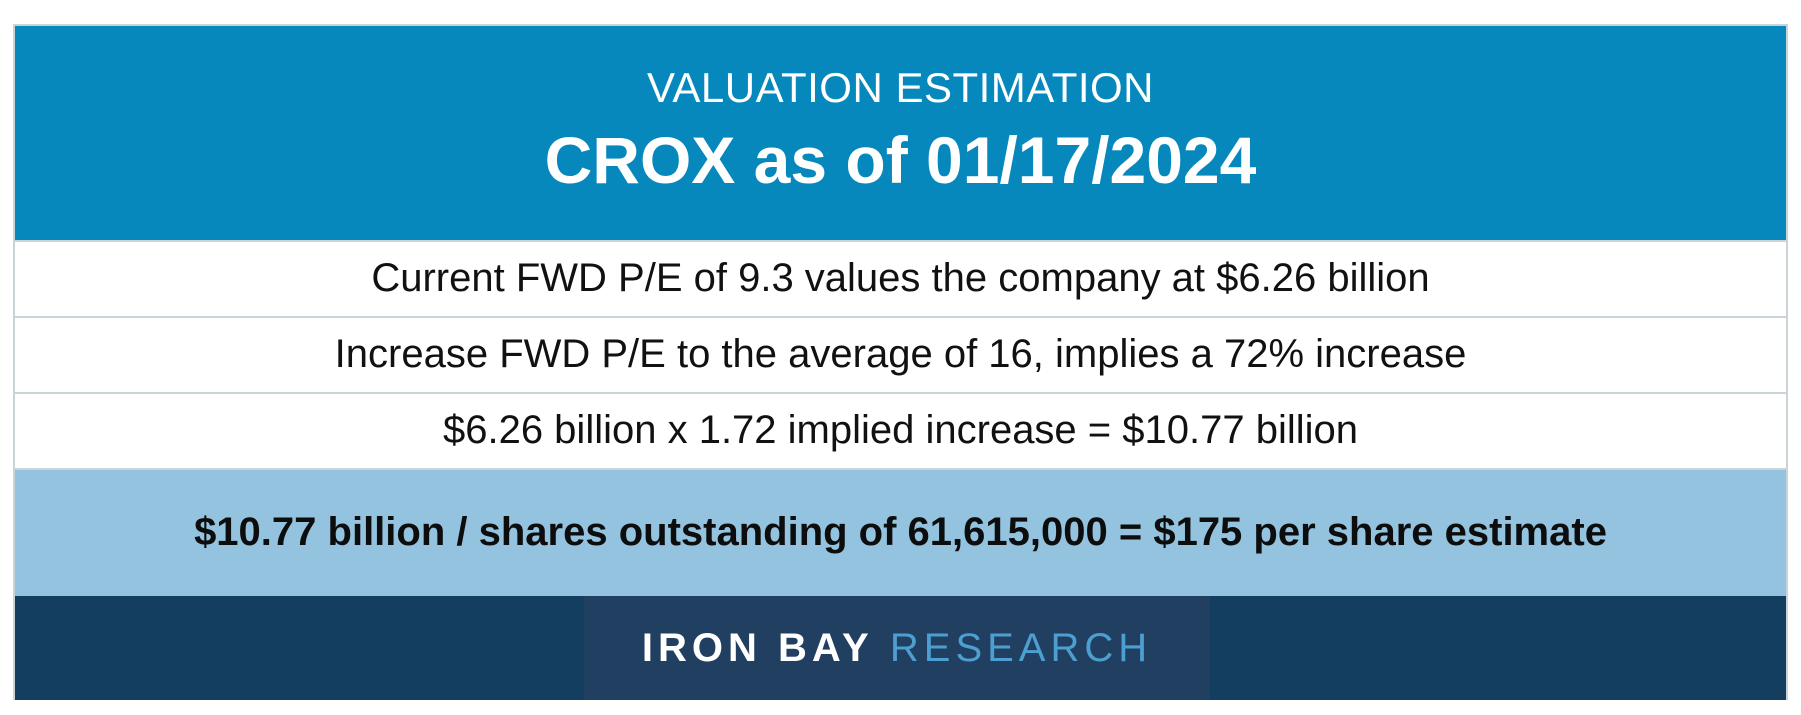 This screenshot has width=1801, height=715. I want to click on logo-secondary-text: RESEARCH, so click(1021, 648).